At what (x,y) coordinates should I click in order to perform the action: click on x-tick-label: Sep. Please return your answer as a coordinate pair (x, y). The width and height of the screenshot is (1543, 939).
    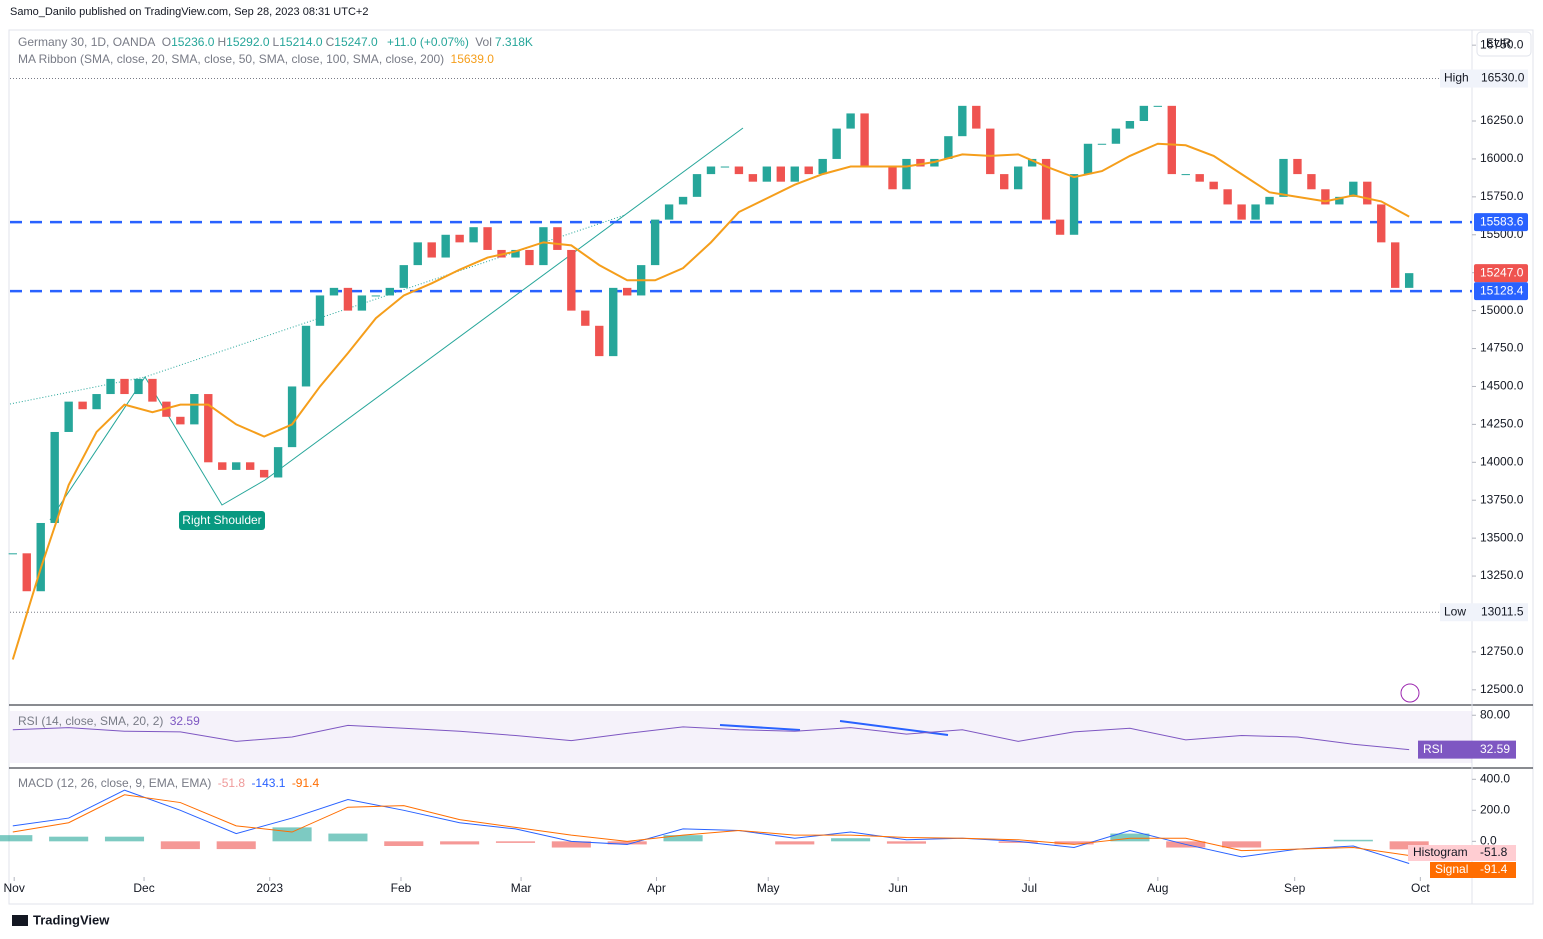
    Looking at the image, I should click on (1295, 888).